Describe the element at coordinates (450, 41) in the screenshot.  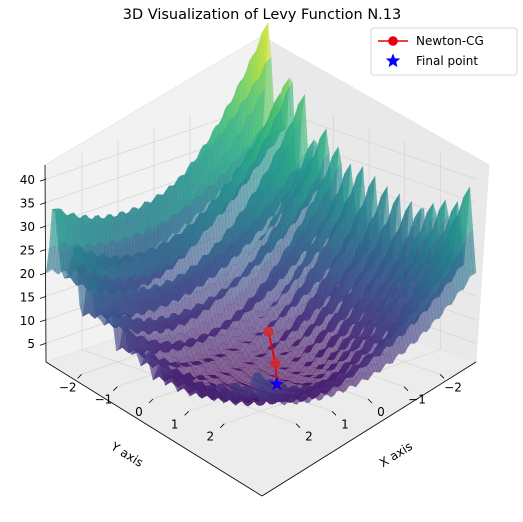
I see `legend-newton-label: Newton-CG` at that location.